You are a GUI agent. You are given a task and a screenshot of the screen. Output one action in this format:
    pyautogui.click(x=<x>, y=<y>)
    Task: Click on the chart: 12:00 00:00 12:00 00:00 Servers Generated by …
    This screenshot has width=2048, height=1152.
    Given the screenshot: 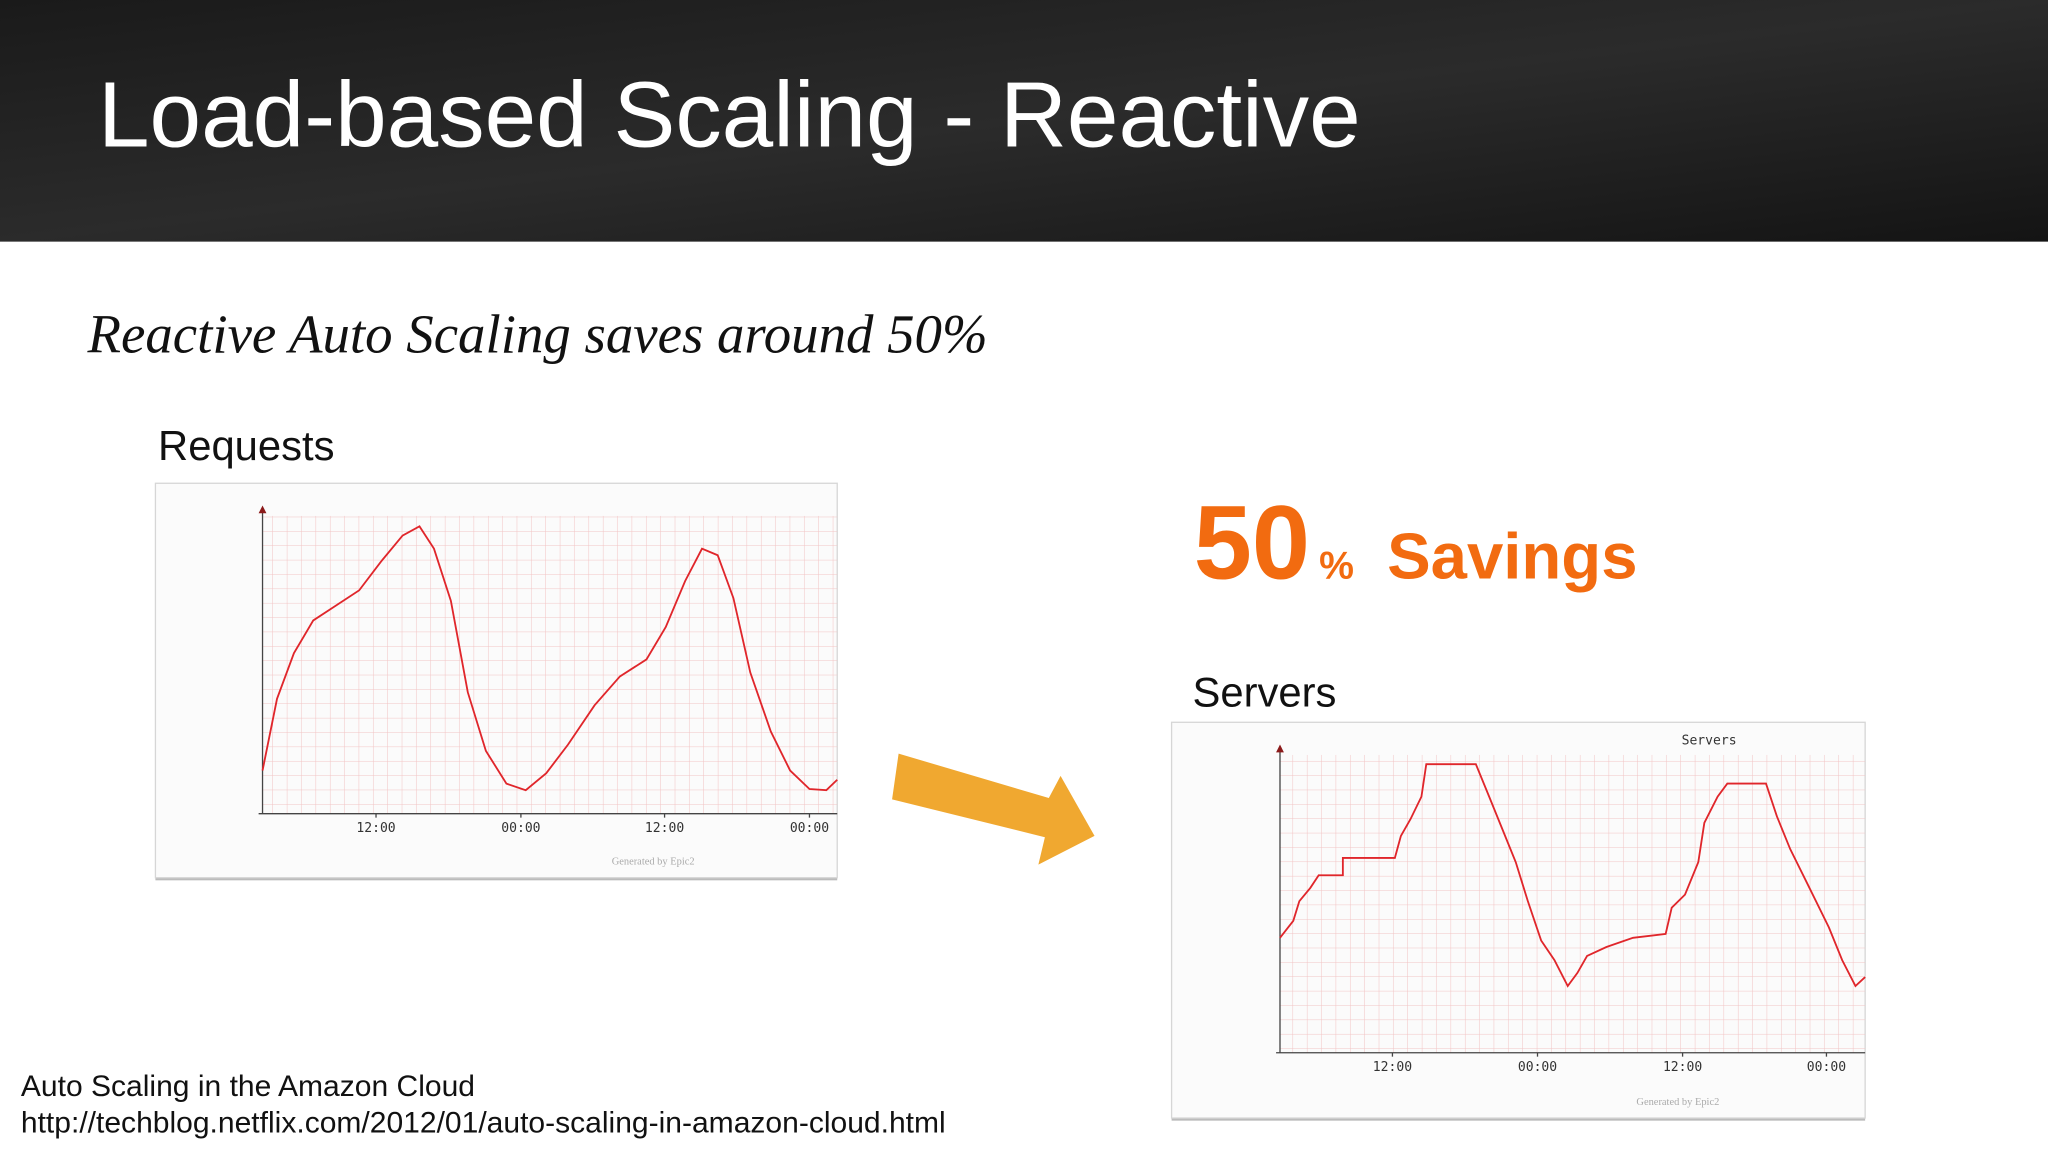 What is the action you would take?
    pyautogui.click(x=1518, y=921)
    